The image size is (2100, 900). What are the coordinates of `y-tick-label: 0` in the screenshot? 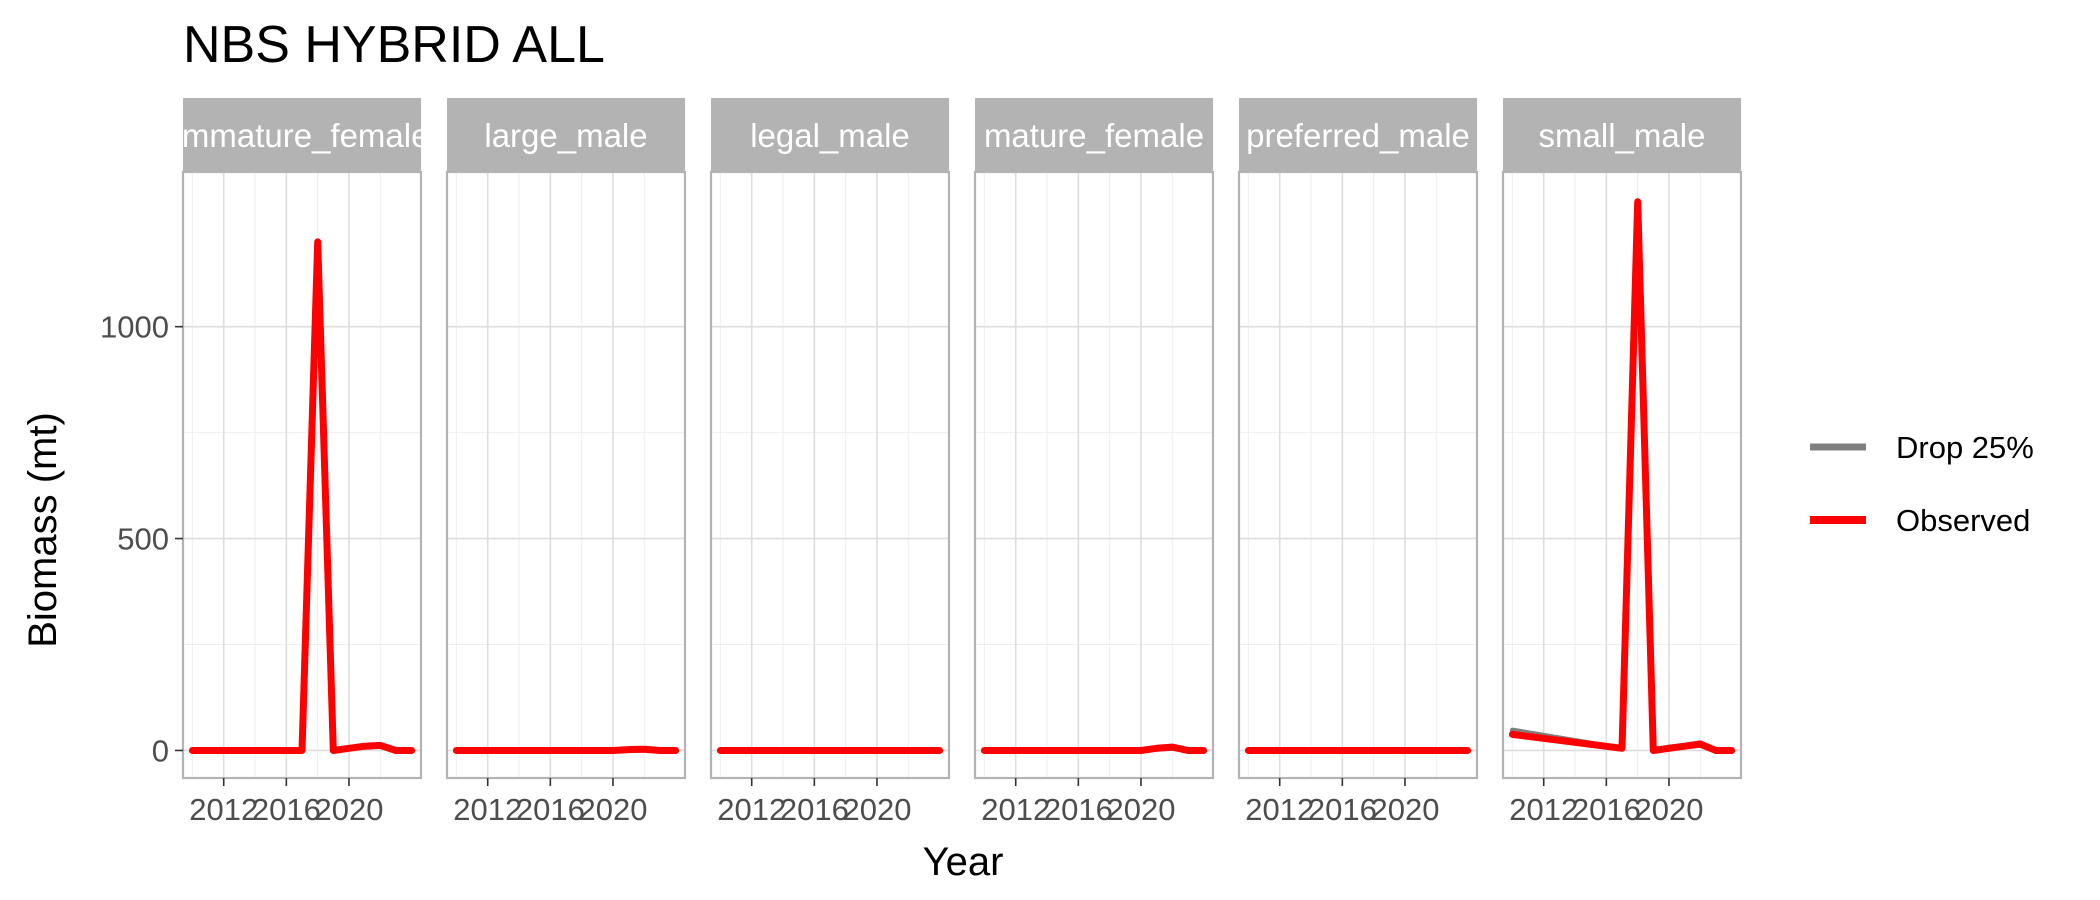 It's located at (160, 750).